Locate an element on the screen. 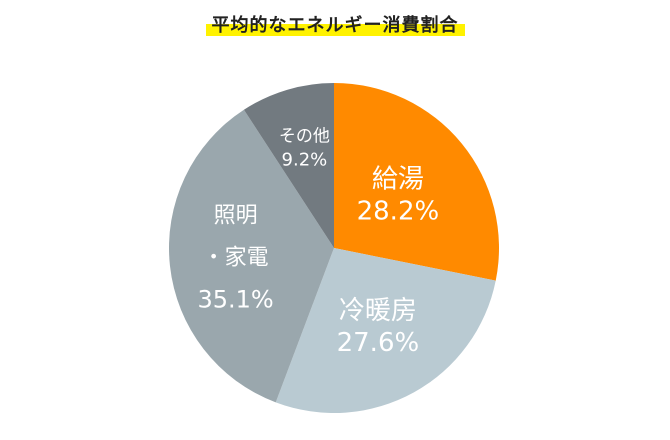 The width and height of the screenshot is (670, 440). chart-title: 平均的なエネルギー消費割合 is located at coordinates (335, 26).